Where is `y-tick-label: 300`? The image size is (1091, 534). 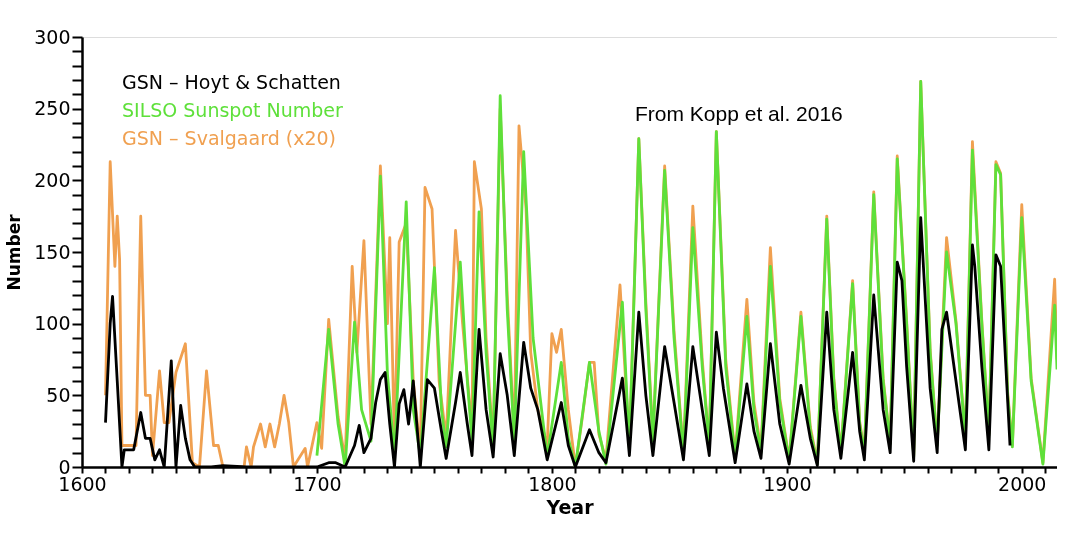 y-tick-label: 300 is located at coordinates (52, 36).